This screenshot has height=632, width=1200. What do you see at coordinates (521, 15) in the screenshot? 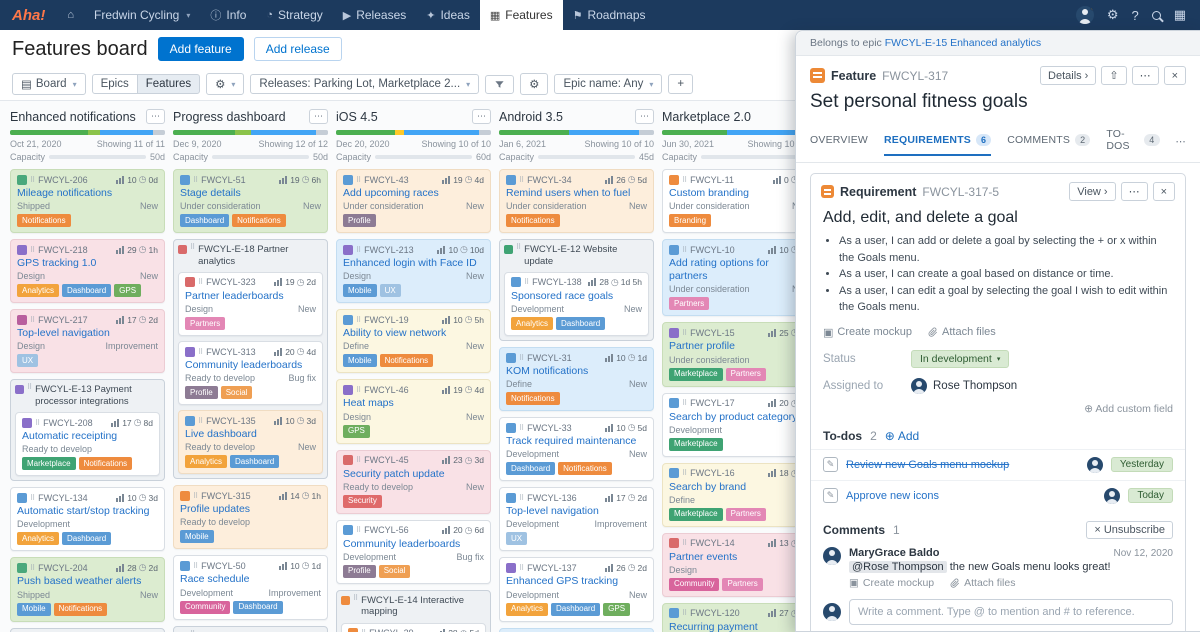
I see `tab-features: ▦ Features` at bounding box center [521, 15].